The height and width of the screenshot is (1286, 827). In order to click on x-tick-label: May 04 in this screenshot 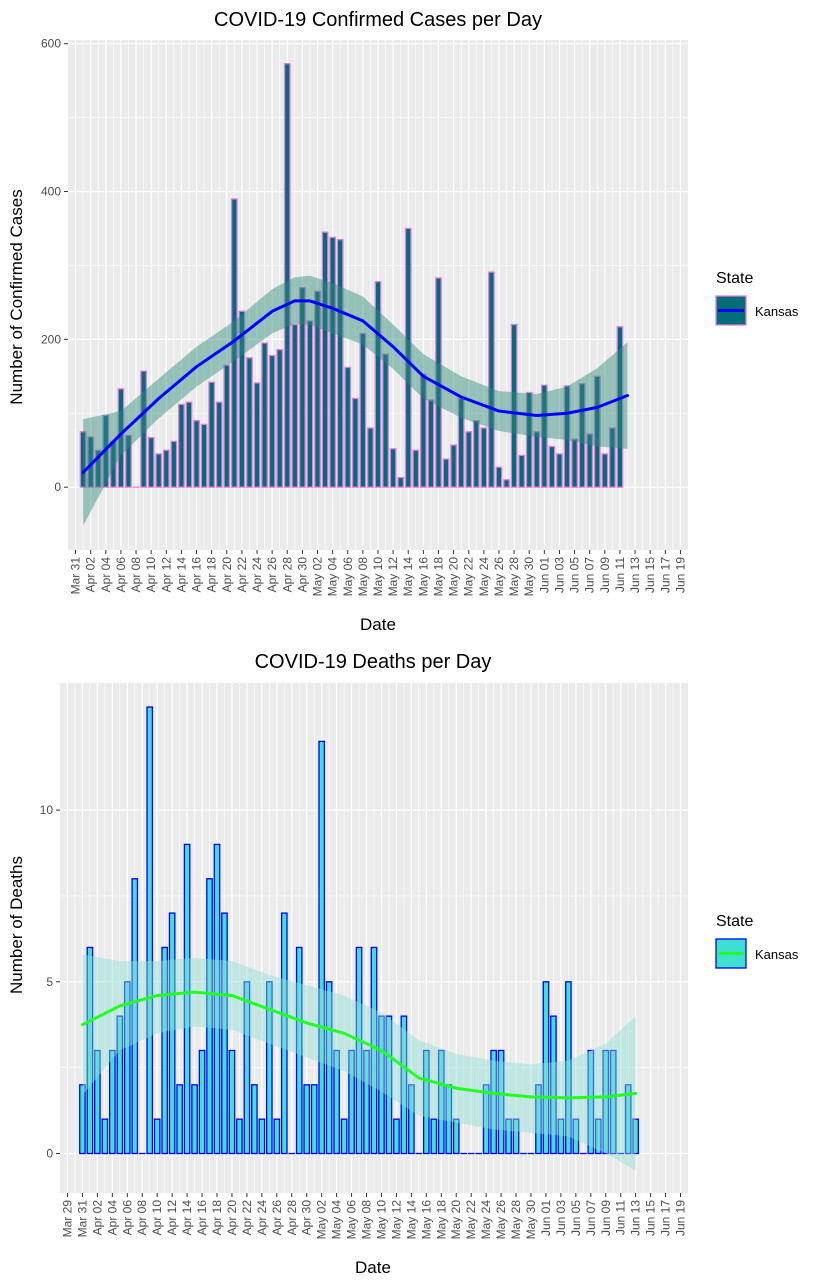, I will do `click(337, 1220)`.